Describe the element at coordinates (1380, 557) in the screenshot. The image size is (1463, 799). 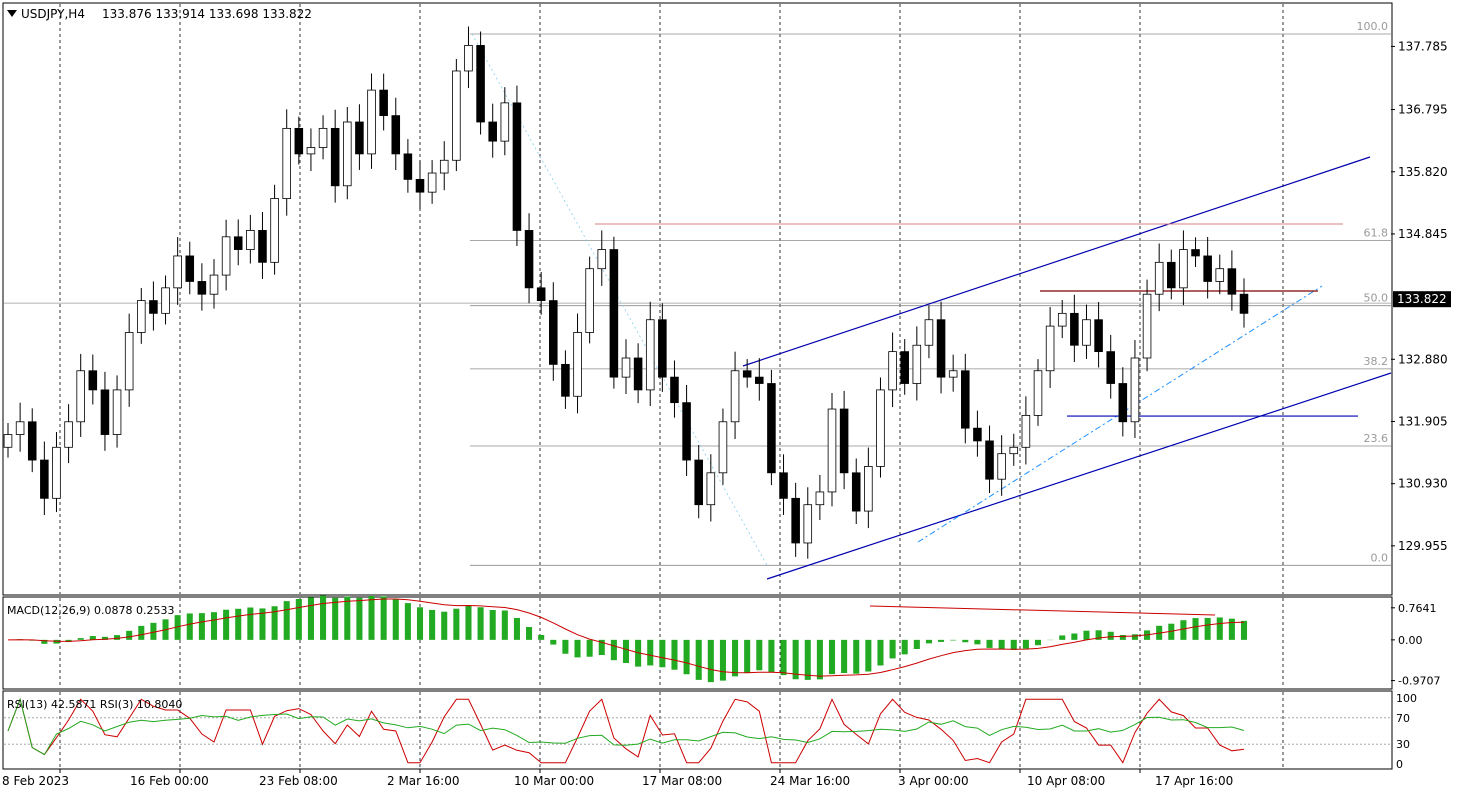
I see `fib-level-label: 0.0` at that location.